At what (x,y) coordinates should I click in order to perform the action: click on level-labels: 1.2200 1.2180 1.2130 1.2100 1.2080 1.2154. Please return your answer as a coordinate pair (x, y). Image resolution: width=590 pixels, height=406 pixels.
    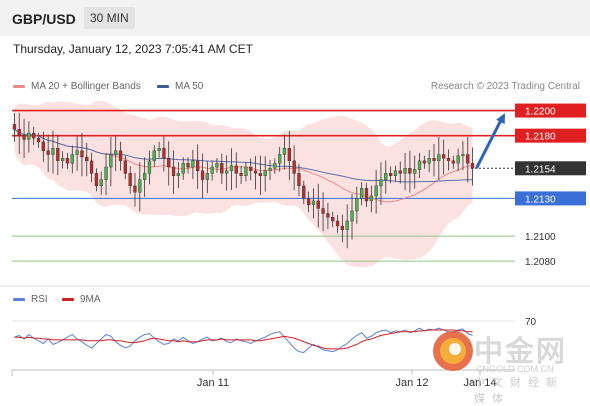
    Looking at the image, I should click on (550, 185).